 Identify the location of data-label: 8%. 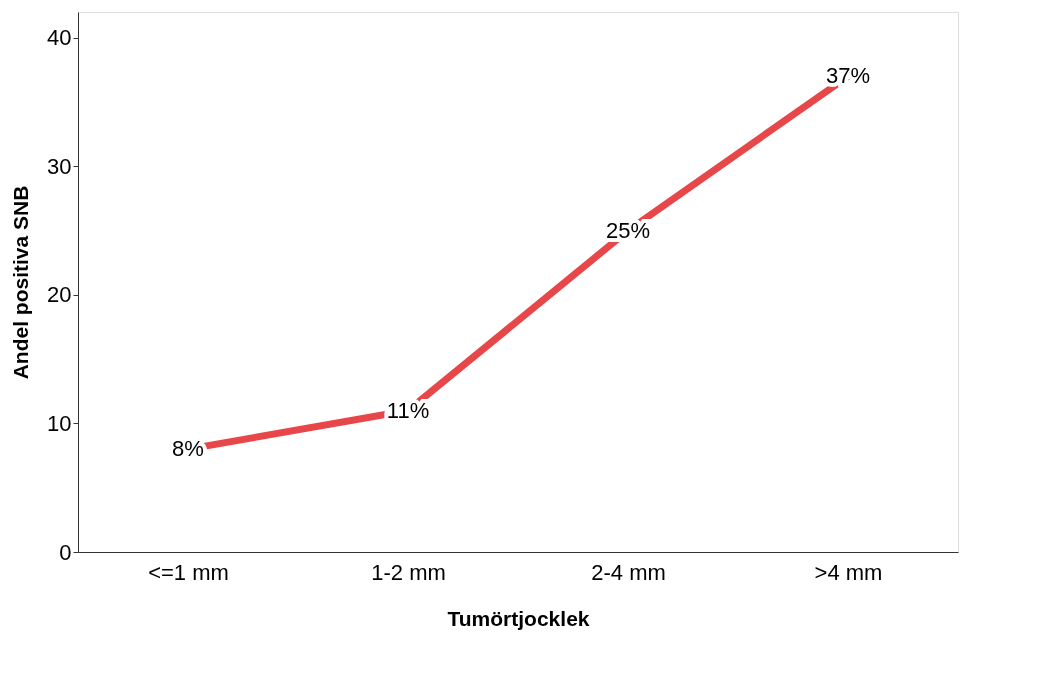
(188, 449).